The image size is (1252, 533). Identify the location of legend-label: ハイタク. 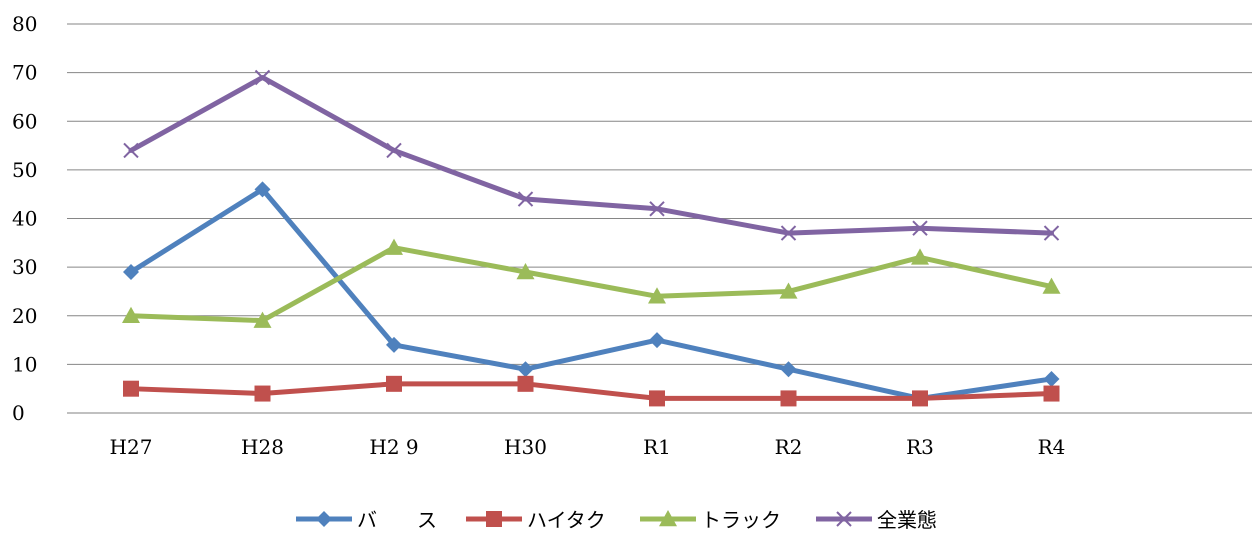
(566, 520).